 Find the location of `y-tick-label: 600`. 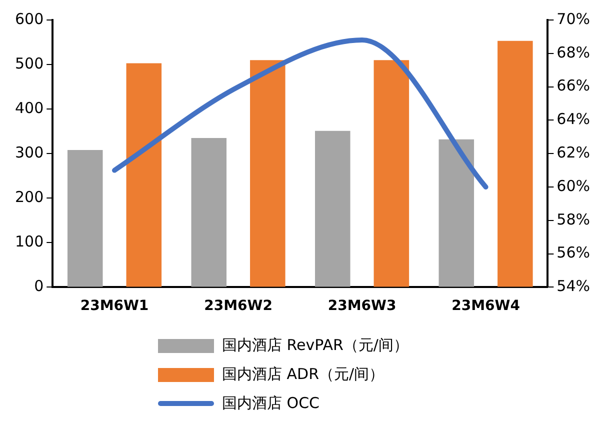

y-tick-label: 600 is located at coordinates (29, 19).